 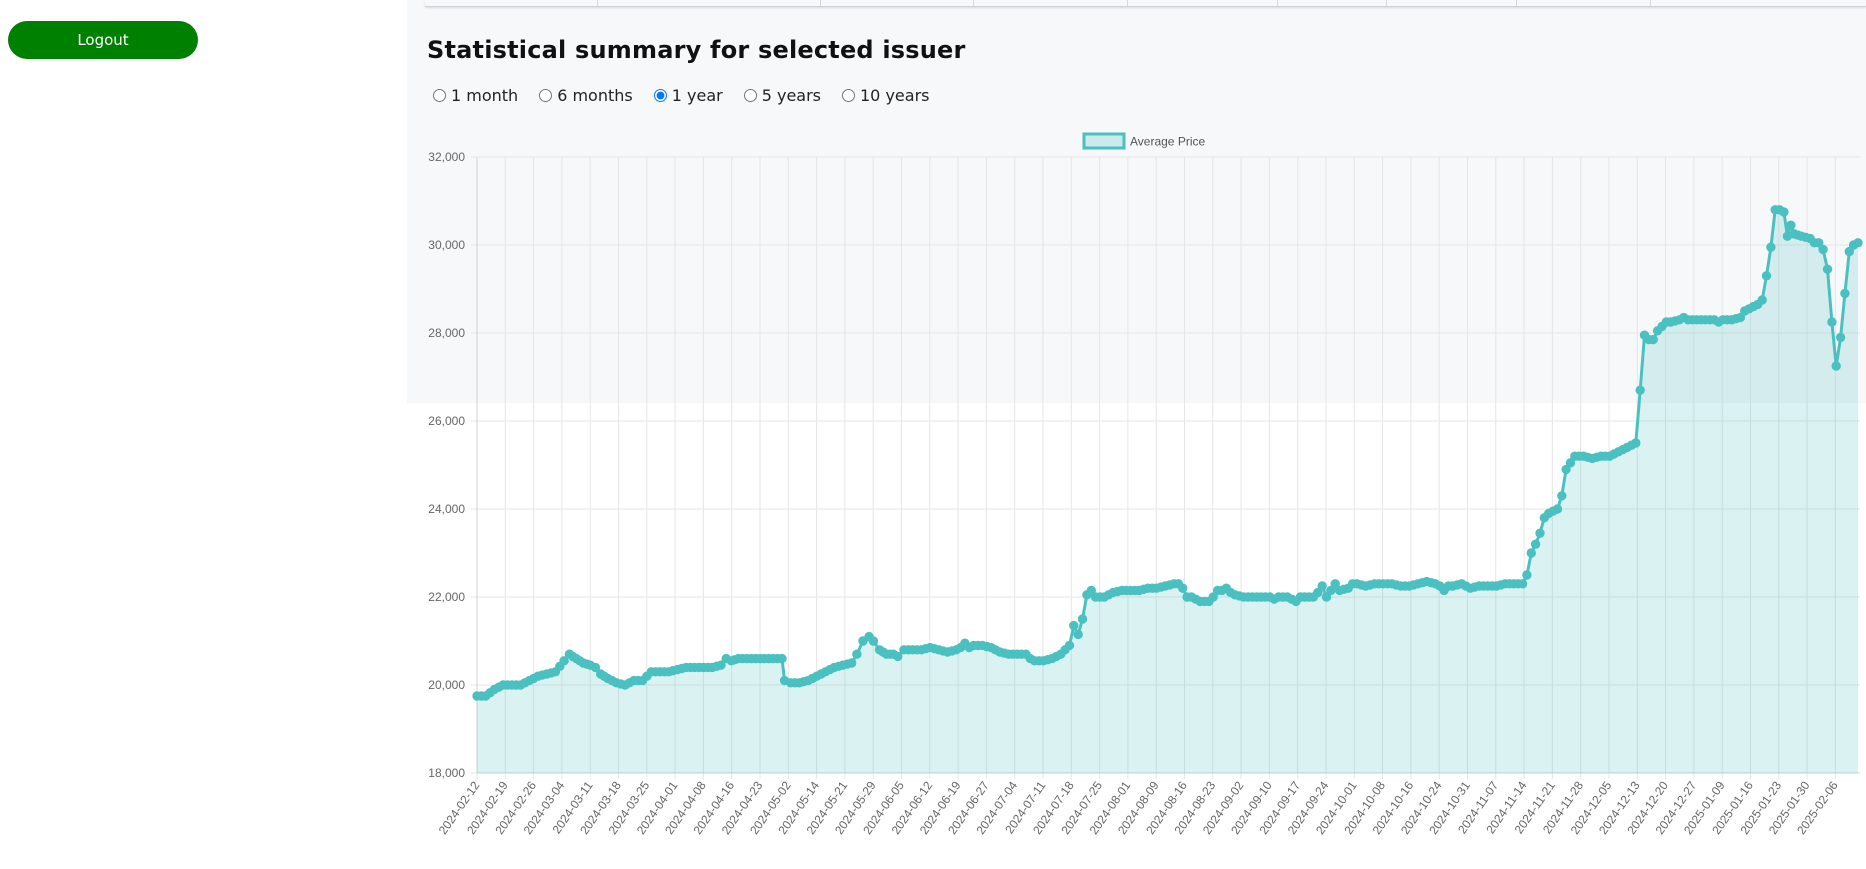 I want to click on y-tick-label: 22,000, so click(x=446, y=597).